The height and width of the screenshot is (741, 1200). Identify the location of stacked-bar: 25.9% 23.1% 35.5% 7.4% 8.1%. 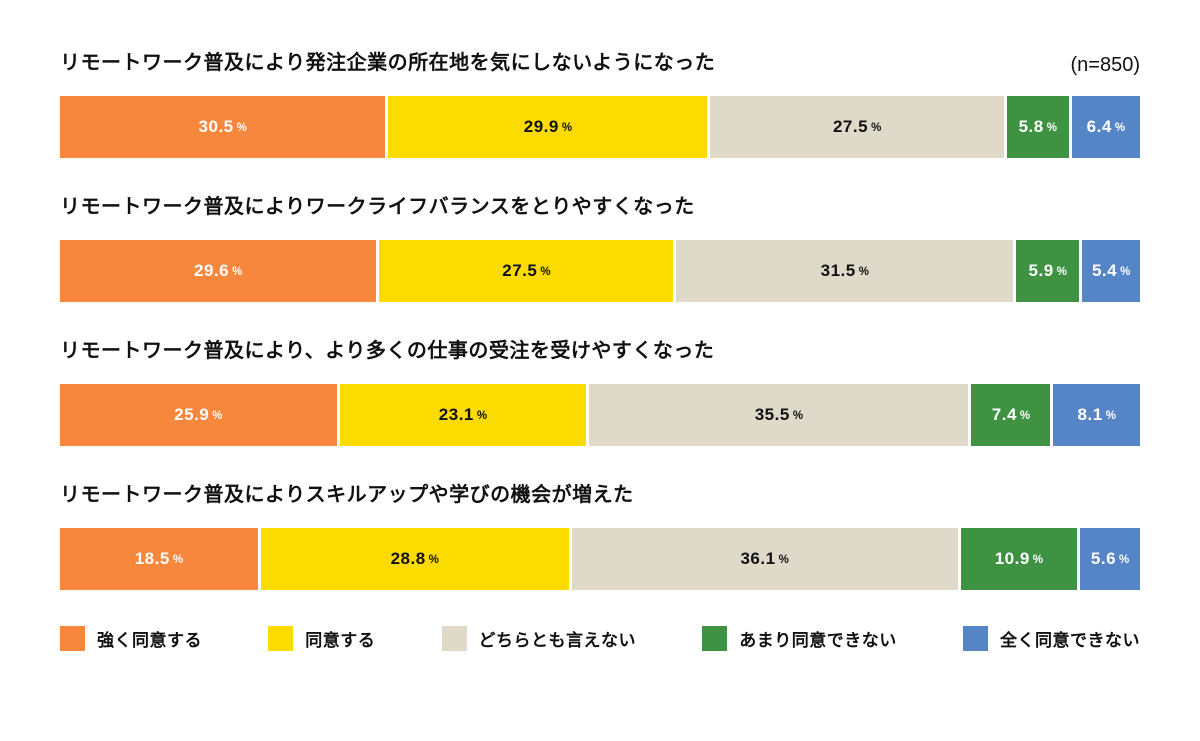
(600, 415).